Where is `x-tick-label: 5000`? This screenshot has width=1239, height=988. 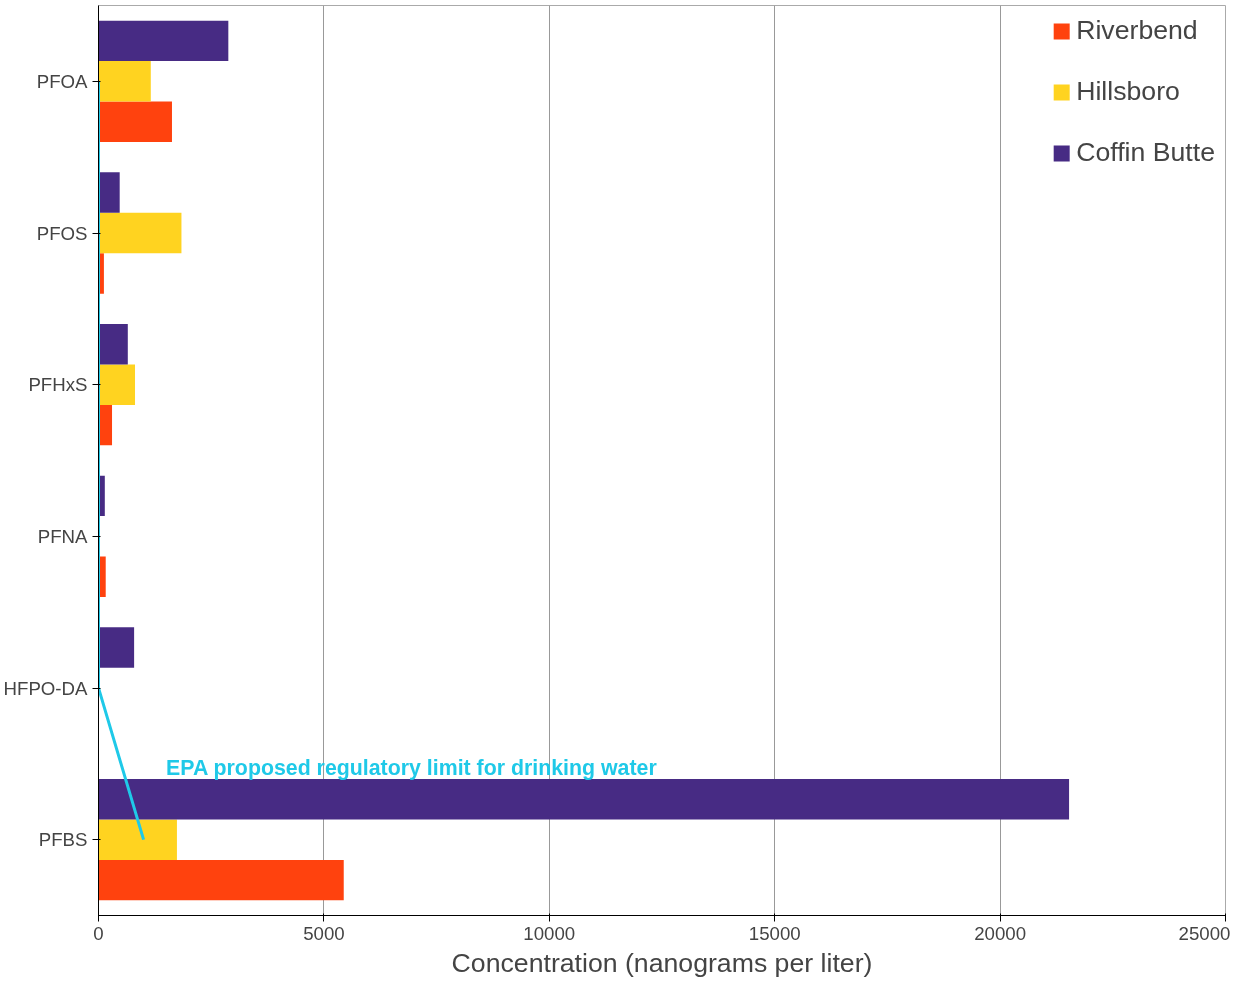 x-tick-label: 5000 is located at coordinates (324, 933).